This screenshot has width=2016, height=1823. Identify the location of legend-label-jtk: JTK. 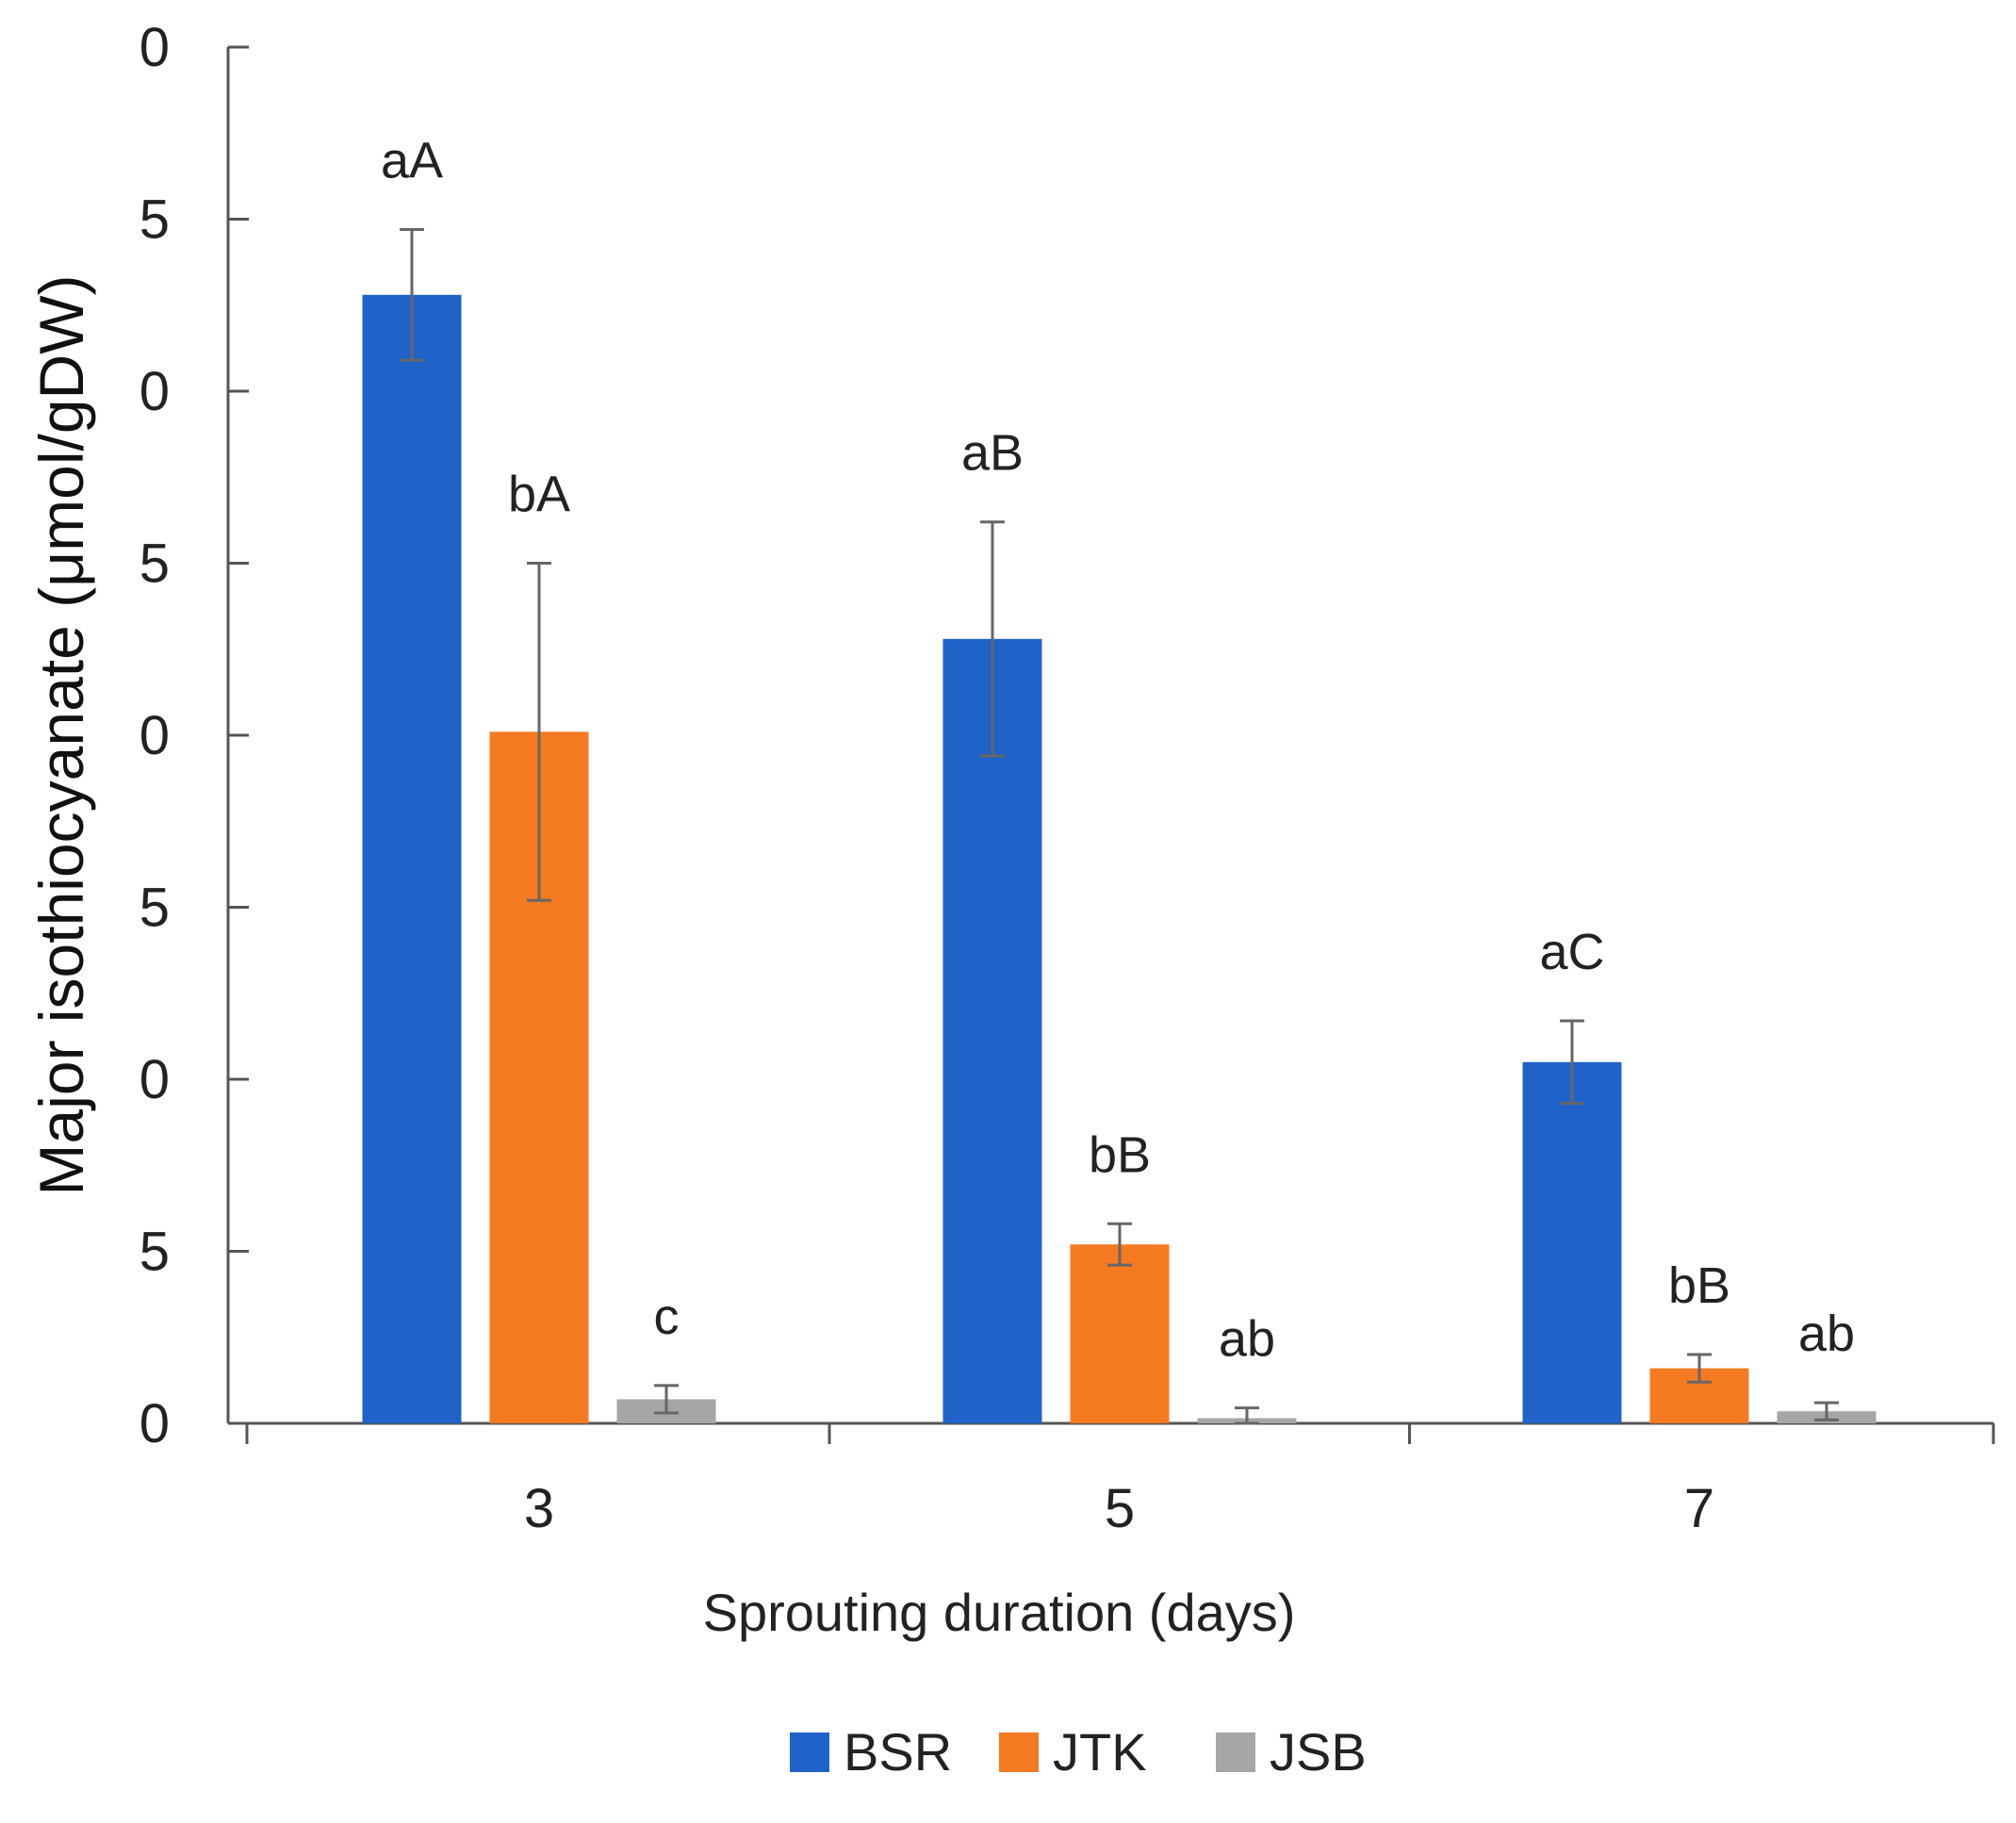
(1100, 1752).